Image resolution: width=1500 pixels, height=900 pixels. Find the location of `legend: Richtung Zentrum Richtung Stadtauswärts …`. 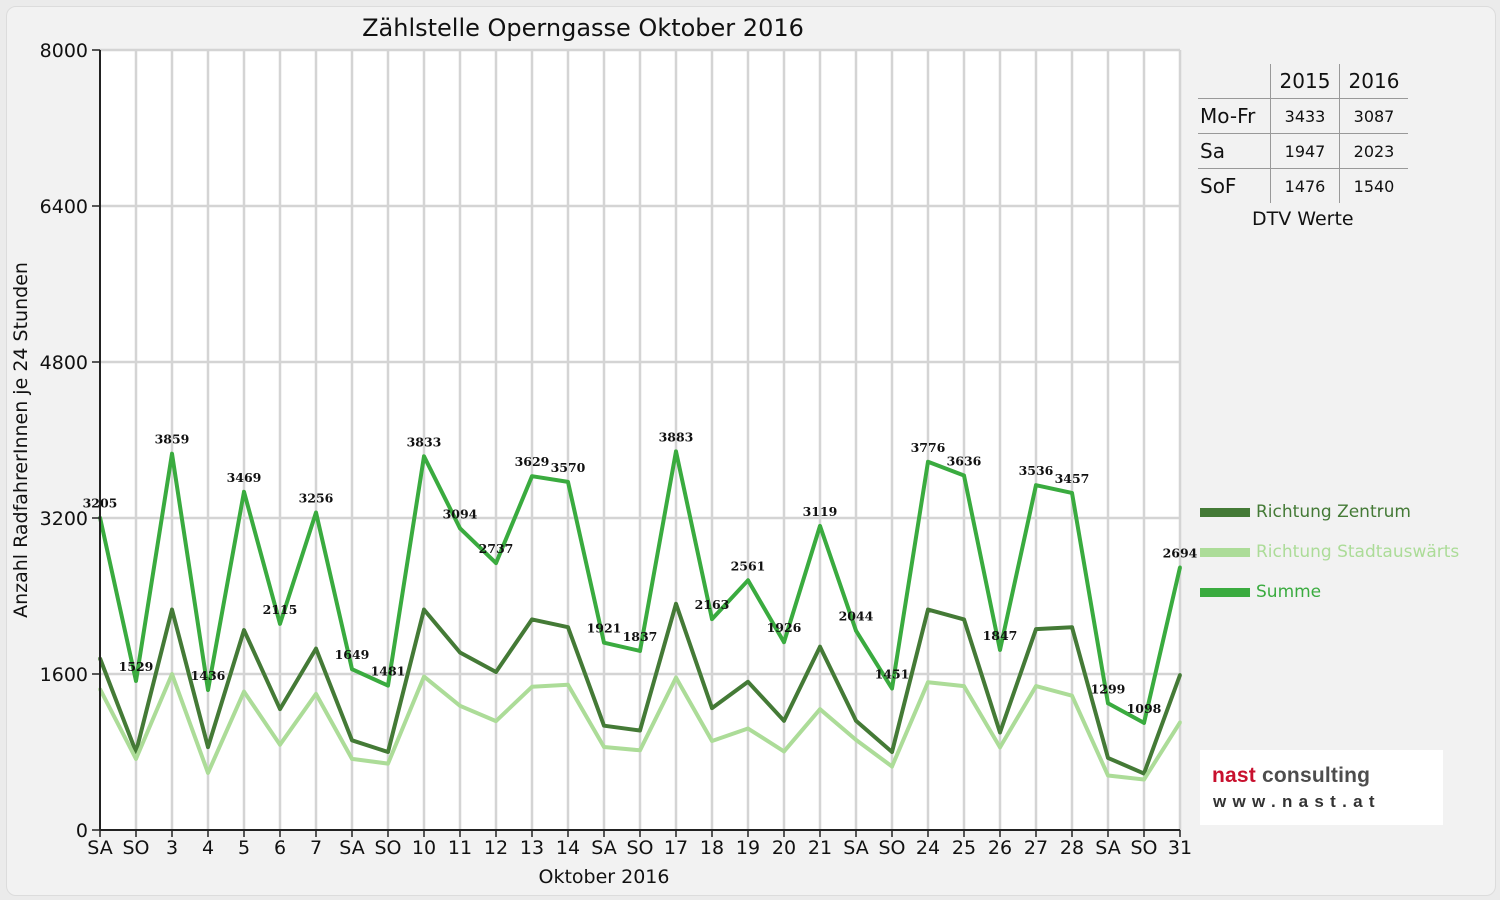

legend: Richtung Zentrum Richtung Stadtauswärts … is located at coordinates (1329, 552).